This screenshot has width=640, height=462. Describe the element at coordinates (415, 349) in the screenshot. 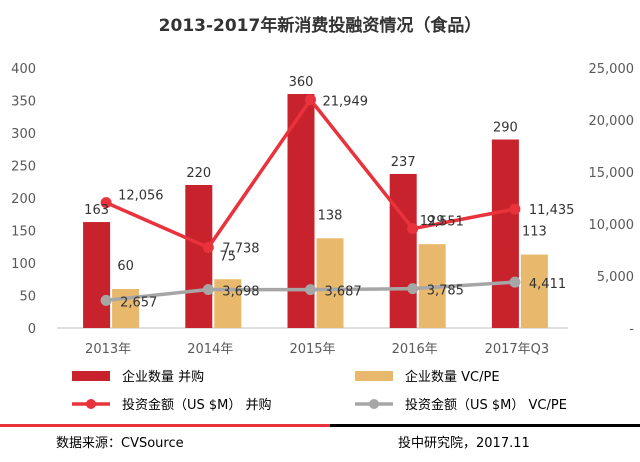

I see `x-tick-label: 2016年` at that location.